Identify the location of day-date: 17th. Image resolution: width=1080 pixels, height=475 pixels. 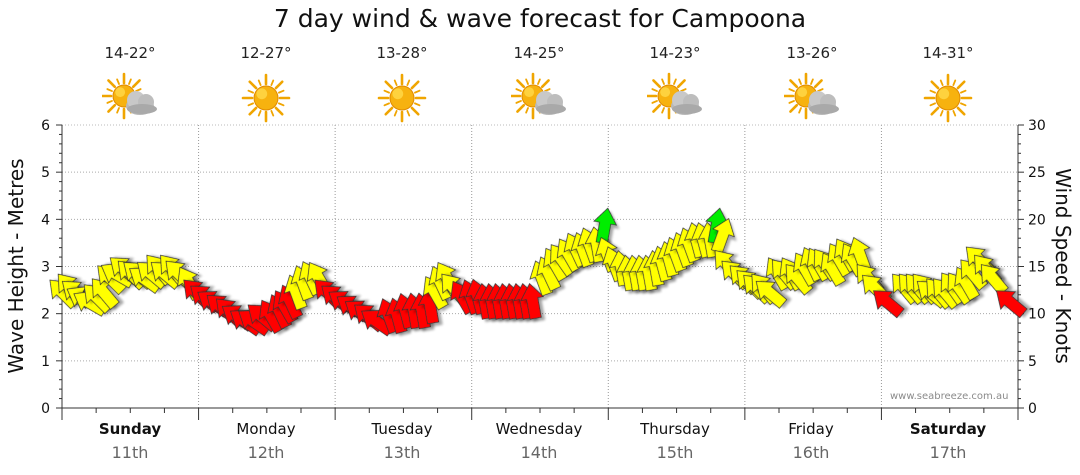
(948, 452).